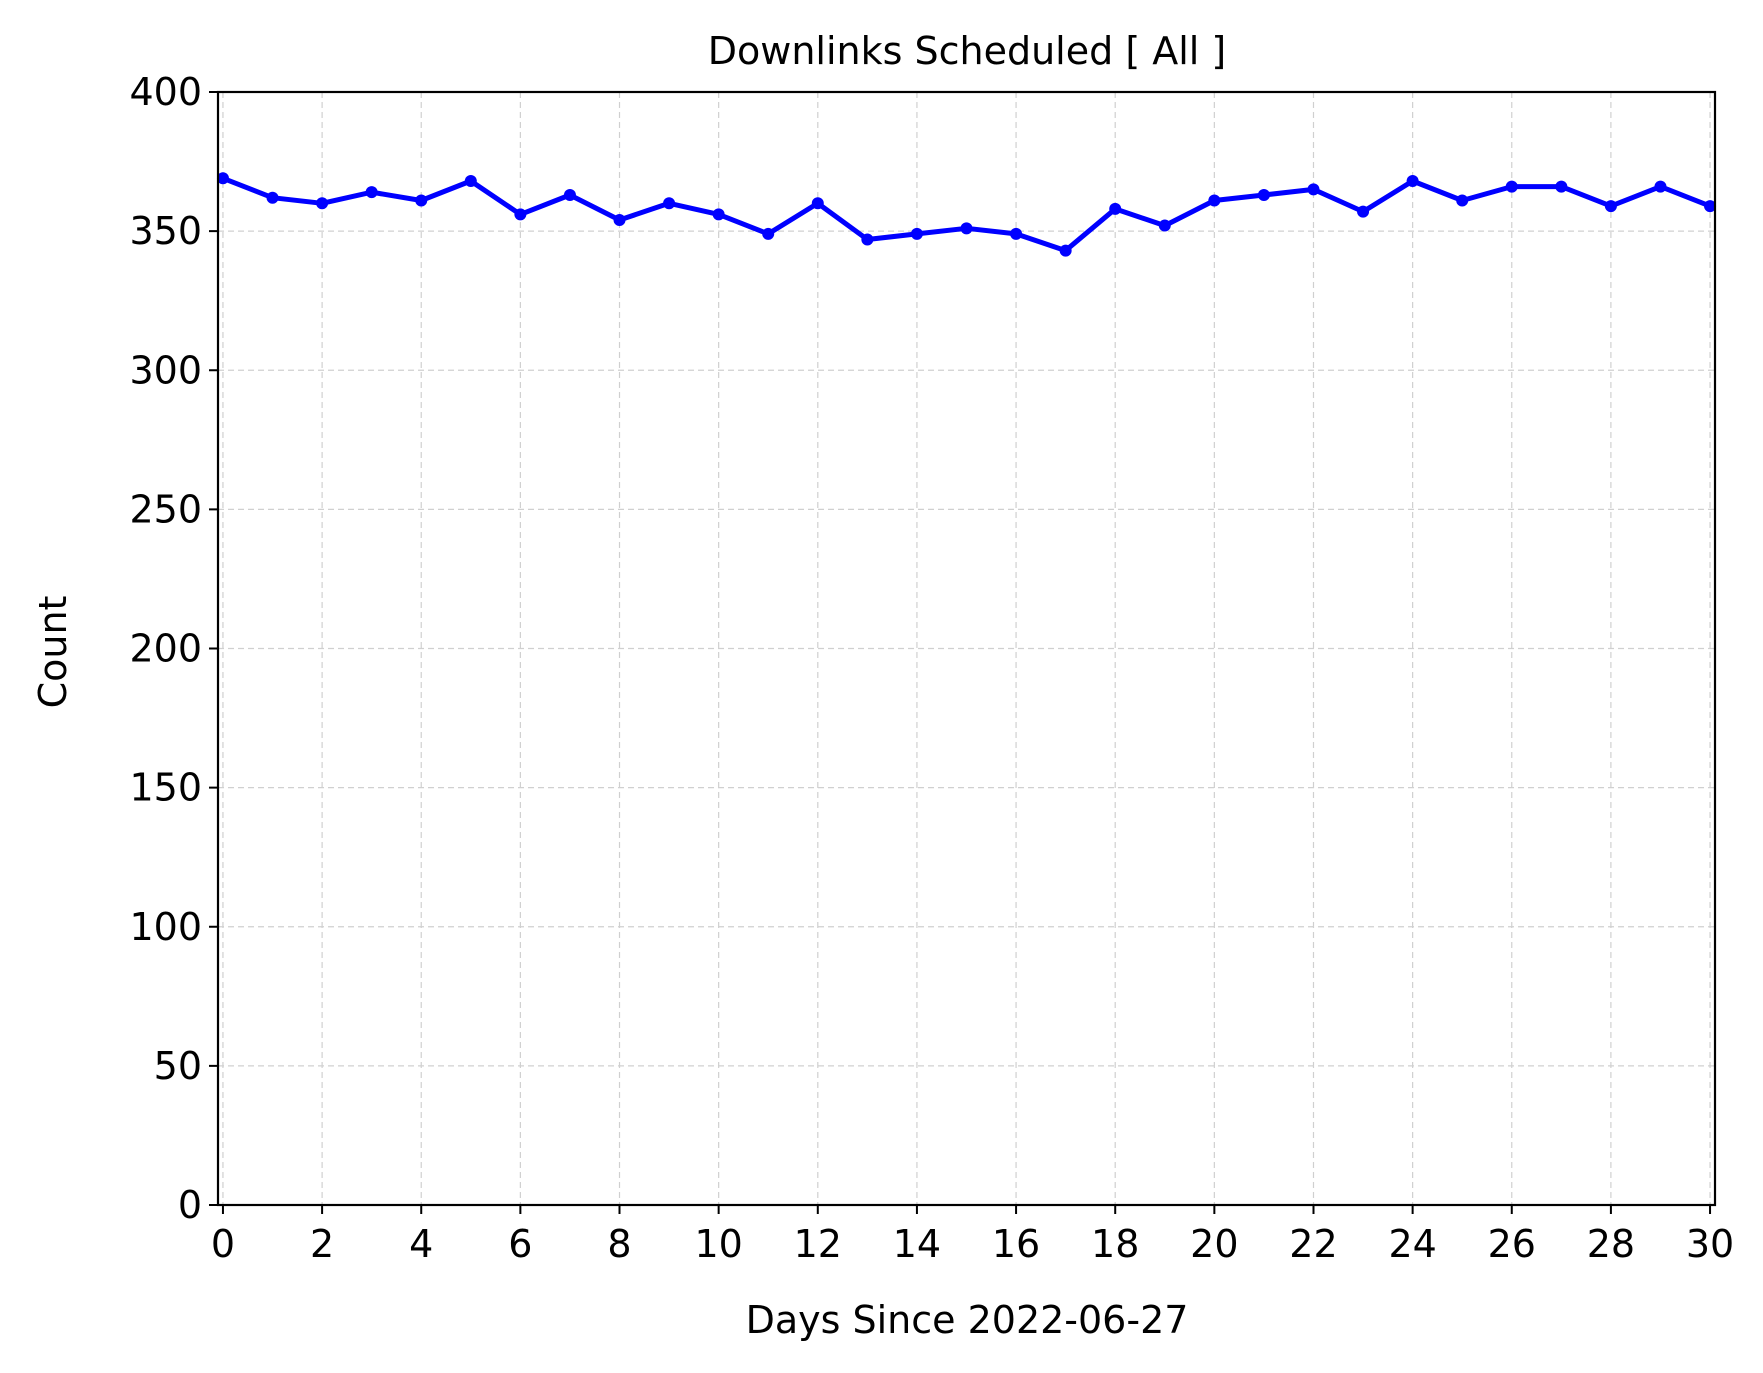 The image size is (1763, 1373). I want to click on y-tick-label: 150, so click(165, 788).